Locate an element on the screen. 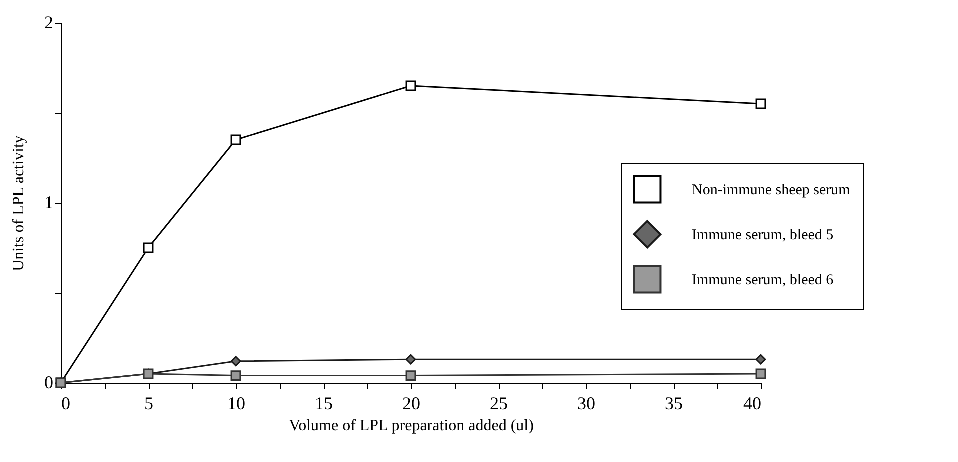 The image size is (958, 462). x-tick-label: 15 is located at coordinates (324, 404).